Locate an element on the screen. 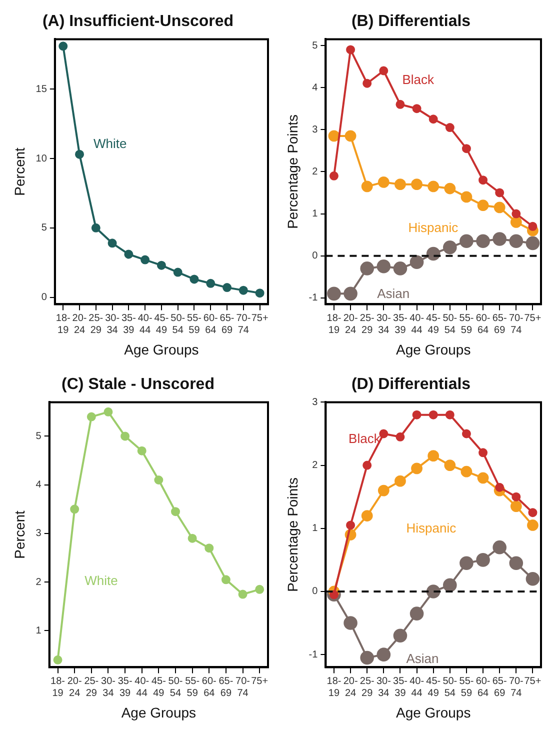 The image size is (559, 733). chart-title: (A) Insufficient-Unscored is located at coordinates (138, 21).